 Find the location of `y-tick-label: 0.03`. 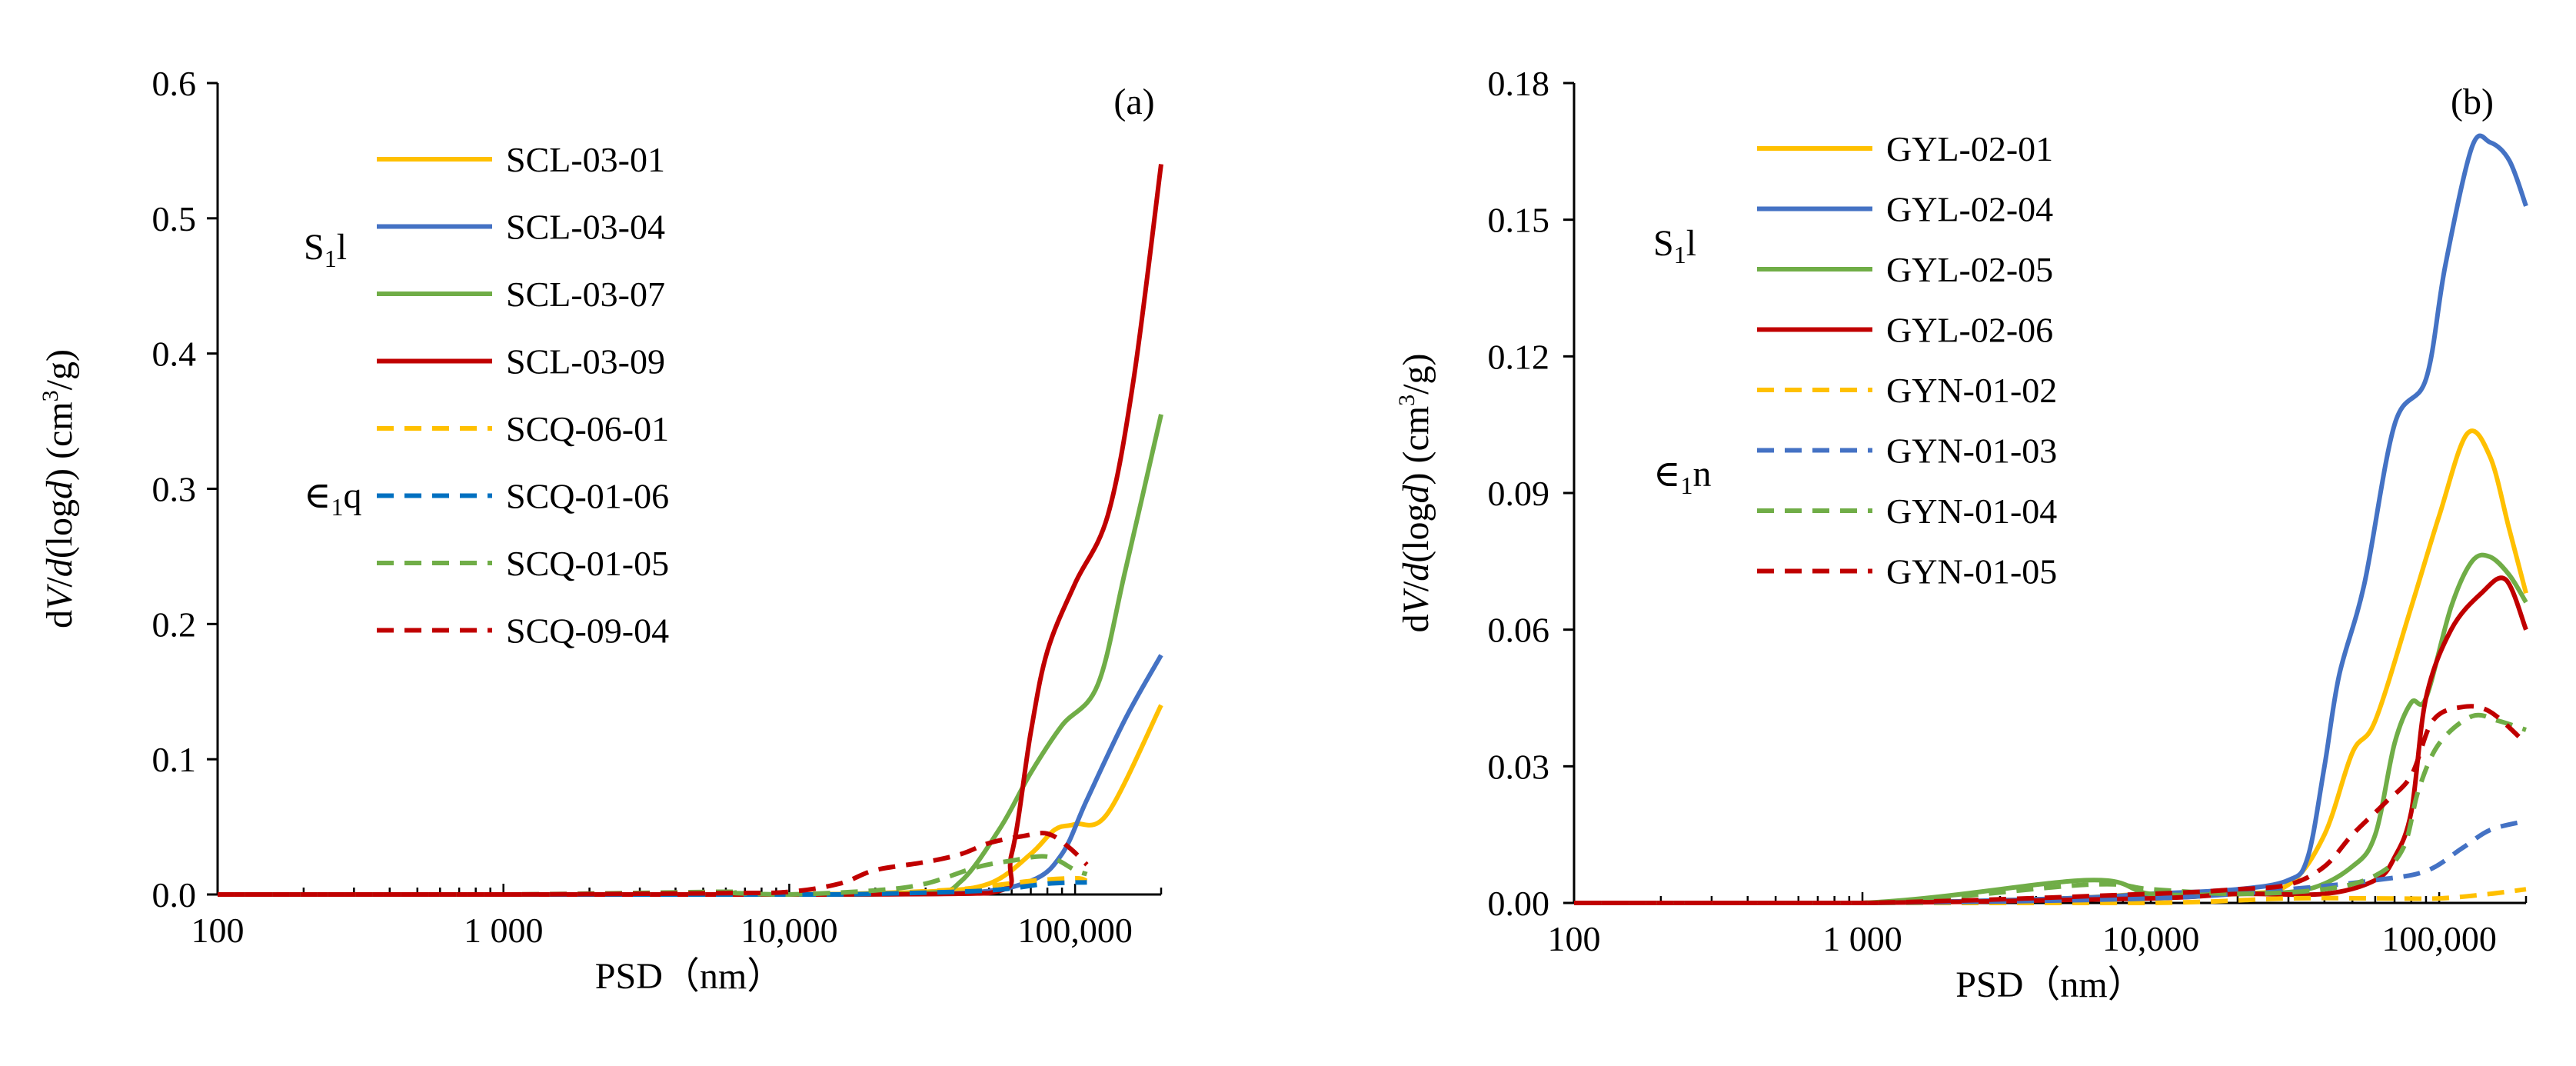

y-tick-label: 0.03 is located at coordinates (1519, 766).